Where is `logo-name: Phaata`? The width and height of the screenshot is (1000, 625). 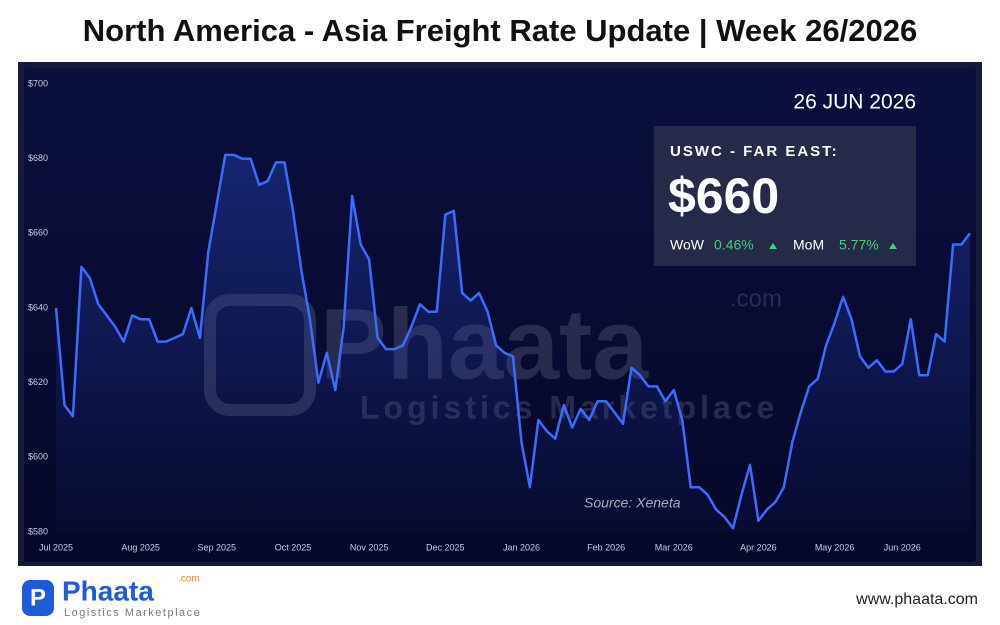 logo-name: Phaata is located at coordinates (108, 590).